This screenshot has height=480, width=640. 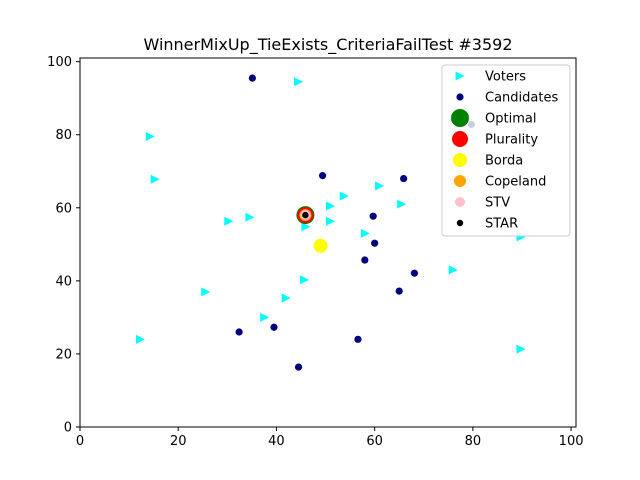 I want to click on legend-marker-stv, so click(x=460, y=202).